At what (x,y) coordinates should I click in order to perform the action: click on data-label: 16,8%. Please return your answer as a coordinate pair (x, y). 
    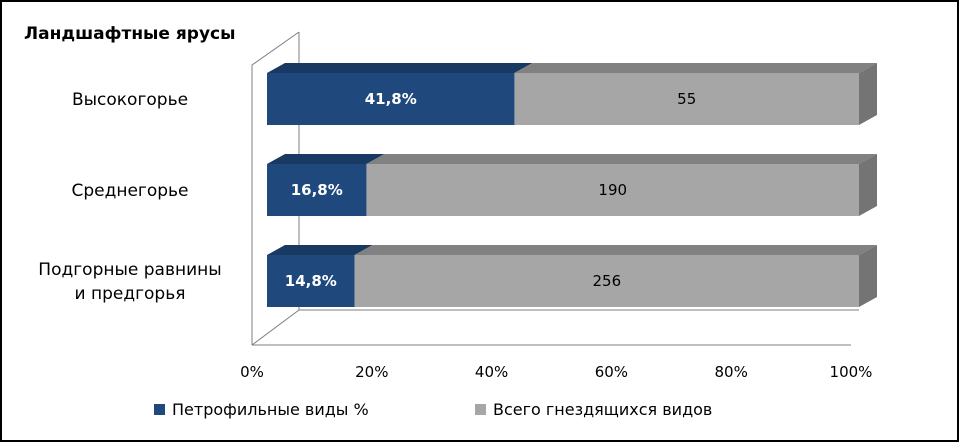
    Looking at the image, I should click on (317, 190).